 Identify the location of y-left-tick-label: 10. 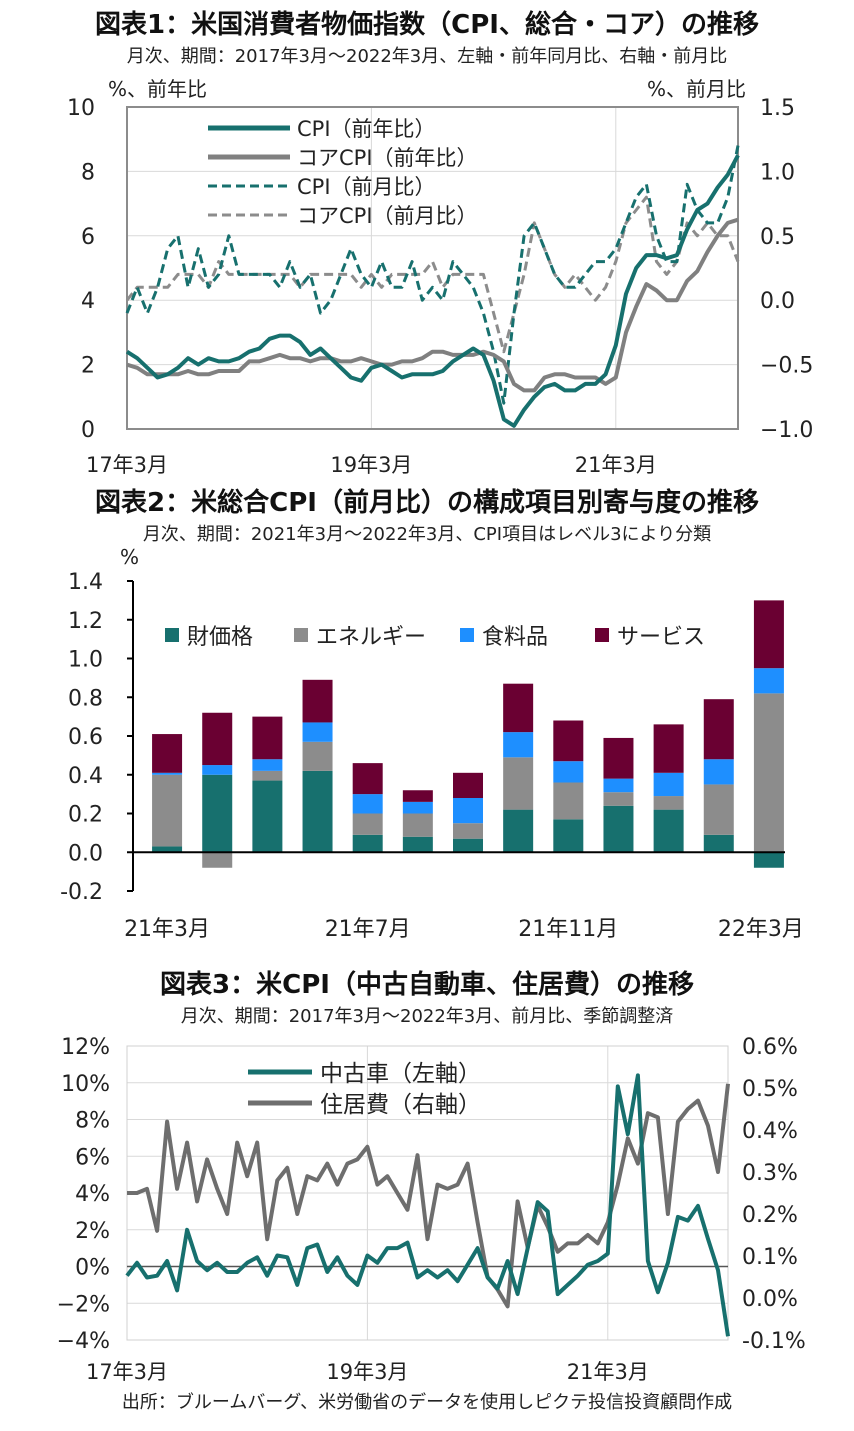
(81, 108).